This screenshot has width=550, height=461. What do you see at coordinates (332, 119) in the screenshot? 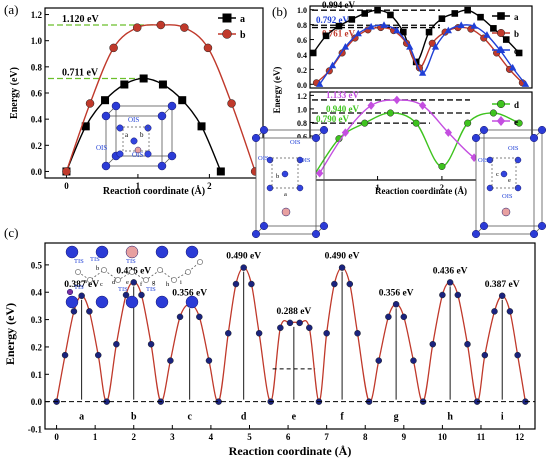
I see `annotation-label: 0.790 eV` at bounding box center [332, 119].